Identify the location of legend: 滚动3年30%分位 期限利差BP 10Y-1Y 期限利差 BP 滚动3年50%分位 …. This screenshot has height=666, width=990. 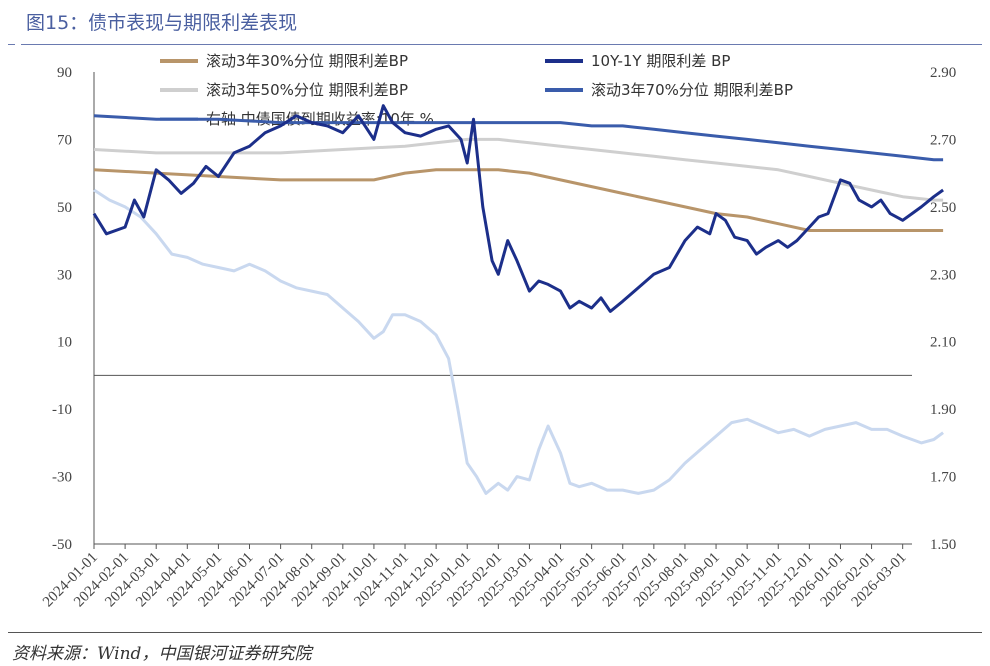
(476, 90).